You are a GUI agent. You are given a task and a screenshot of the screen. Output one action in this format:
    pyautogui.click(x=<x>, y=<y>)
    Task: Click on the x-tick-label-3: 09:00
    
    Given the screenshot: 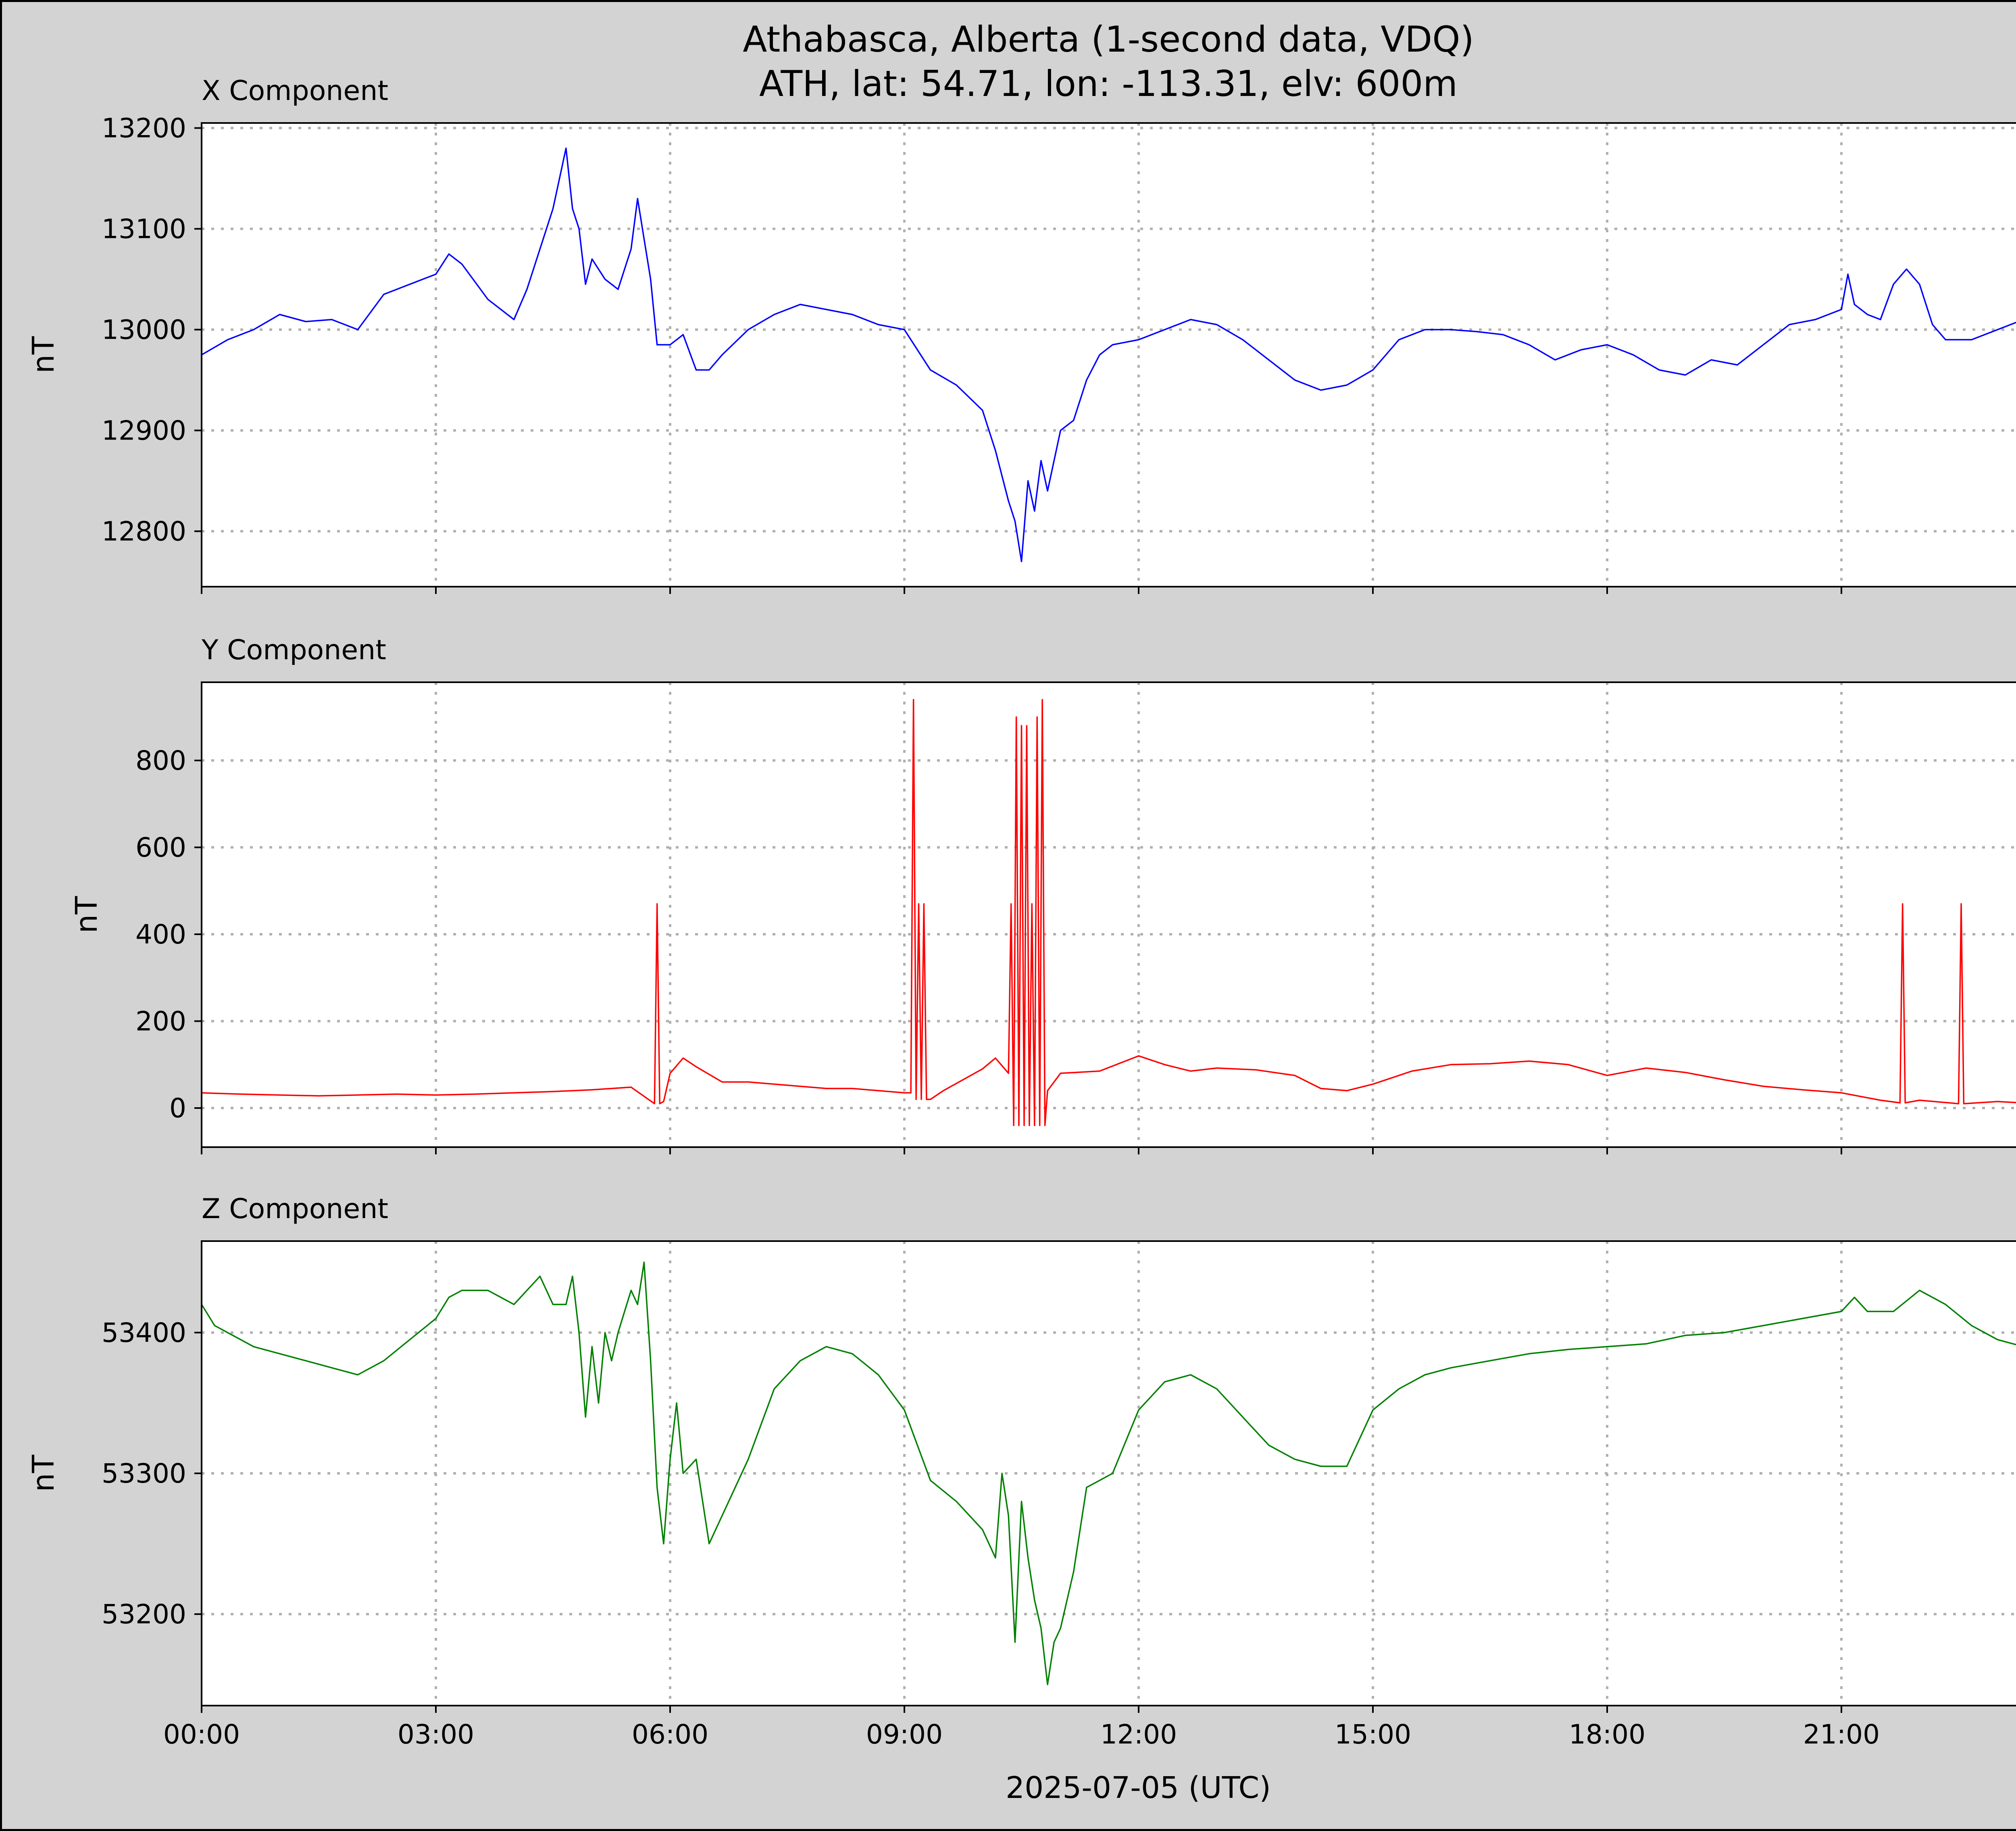 What is the action you would take?
    pyautogui.click(x=905, y=1734)
    